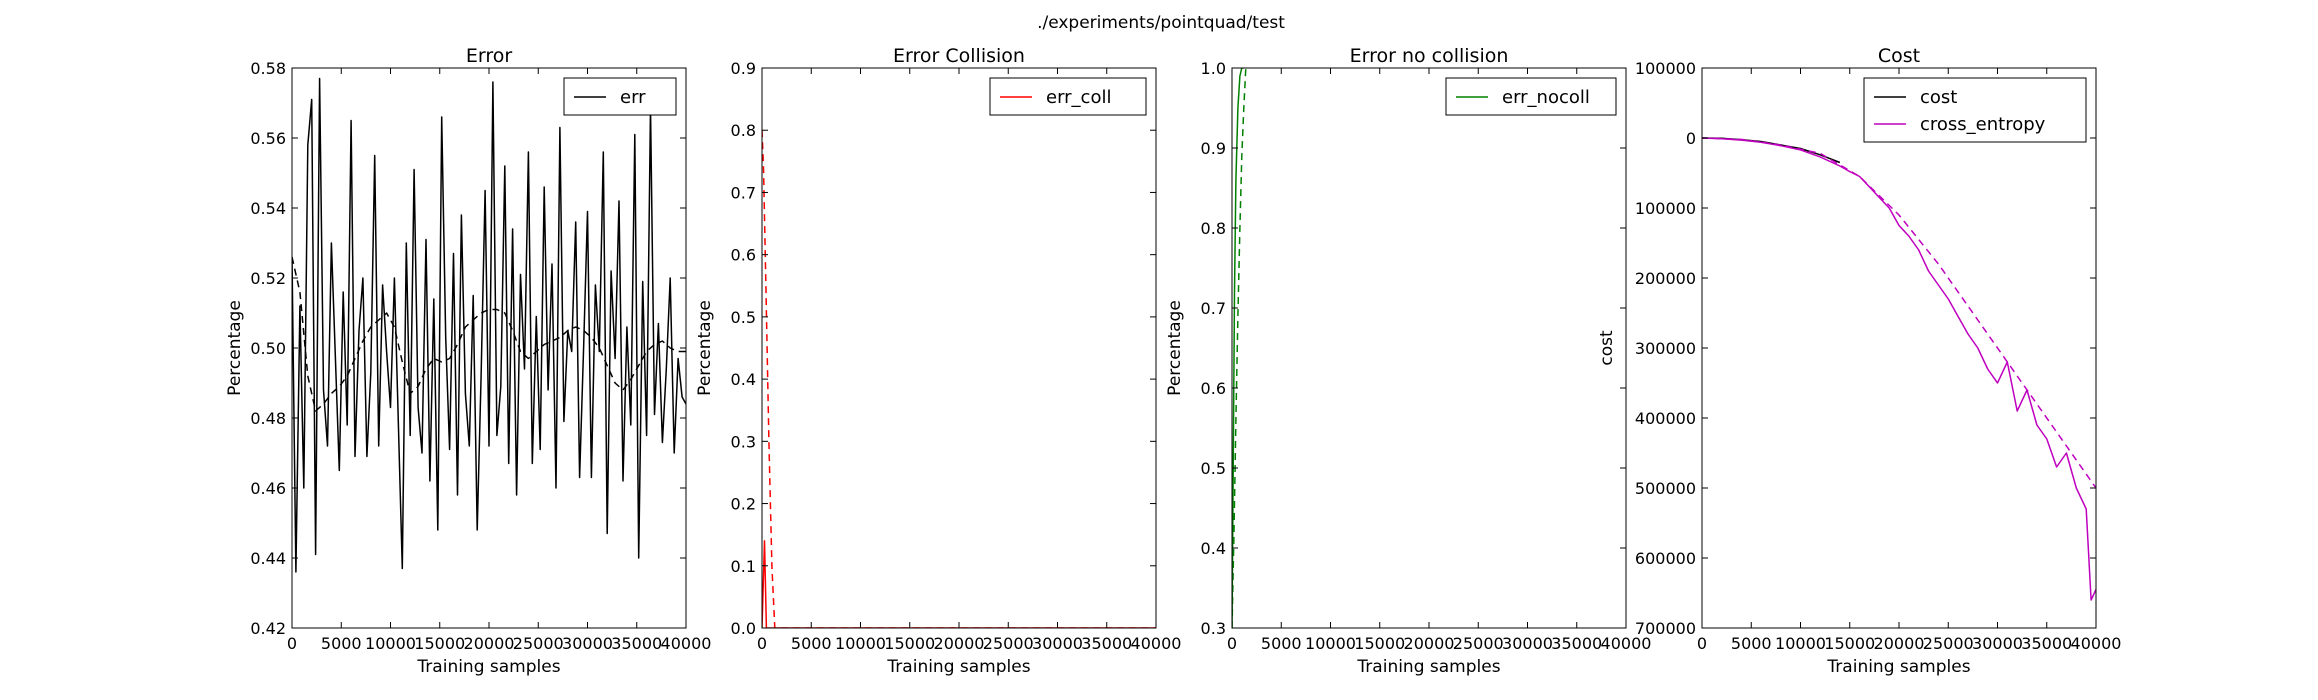 Image resolution: width=2318 pixels, height=700 pixels. Describe the element at coordinates (1938, 97) in the screenshot. I see `legend-label: cost` at that location.